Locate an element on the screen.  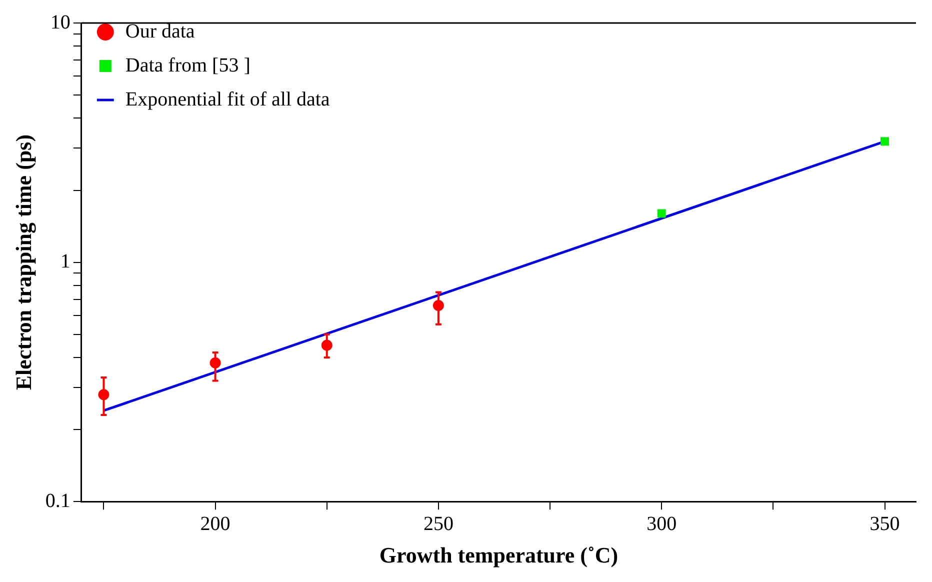
y-tick-label: 1 is located at coordinates (65, 261).